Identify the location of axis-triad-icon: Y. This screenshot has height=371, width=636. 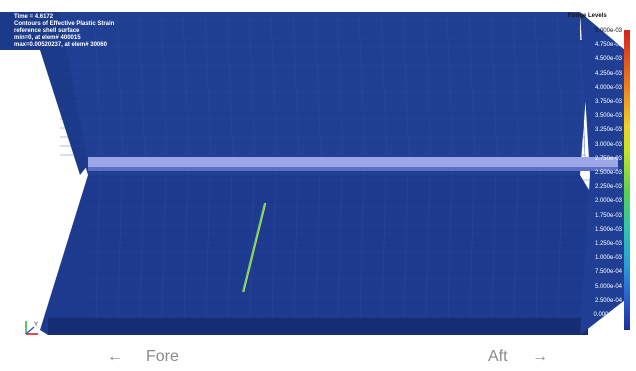
(31, 328).